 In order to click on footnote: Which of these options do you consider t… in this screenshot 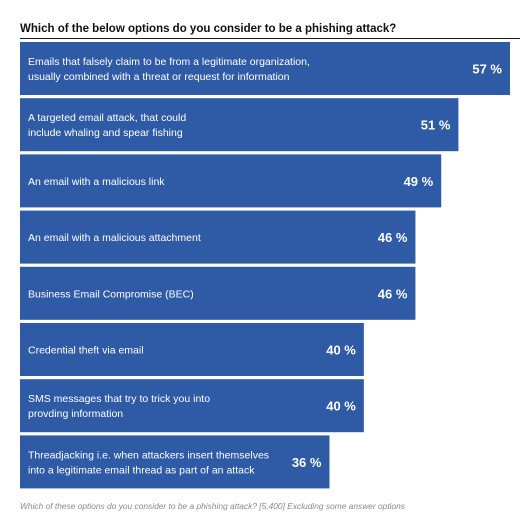, I will do `click(213, 506)`.